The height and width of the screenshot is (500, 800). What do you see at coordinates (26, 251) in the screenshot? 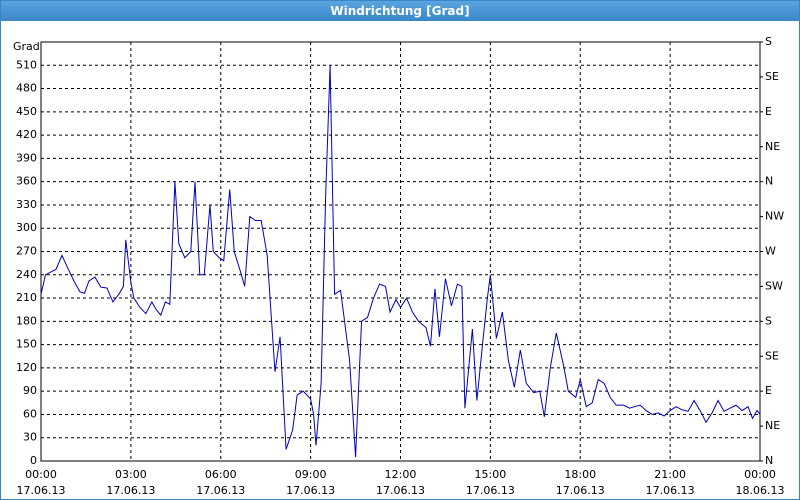
I see `y-tick-label: 270` at bounding box center [26, 251].